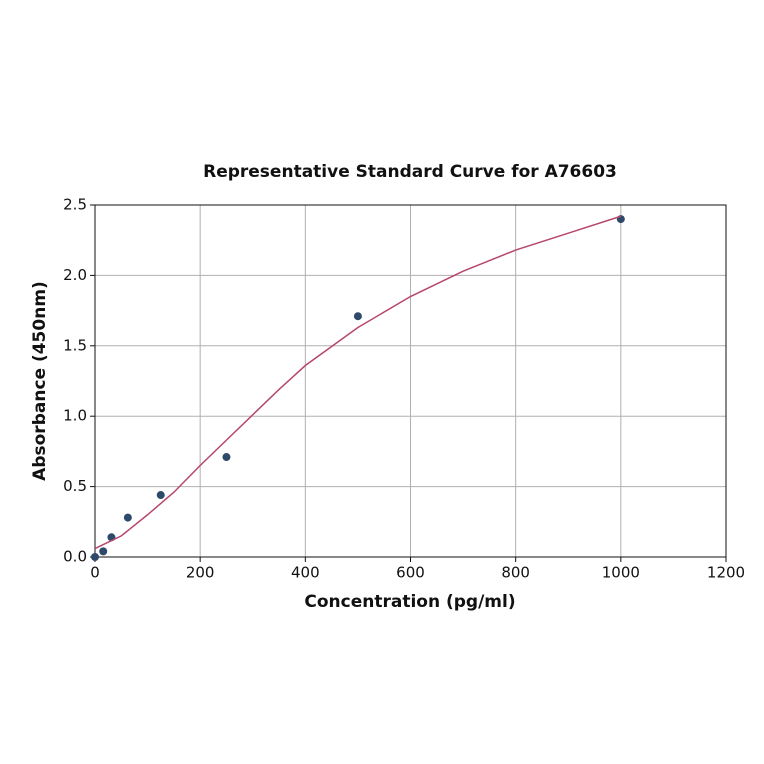  What do you see at coordinates (75, 416) in the screenshot?
I see `y-tick-label: 1.0` at bounding box center [75, 416].